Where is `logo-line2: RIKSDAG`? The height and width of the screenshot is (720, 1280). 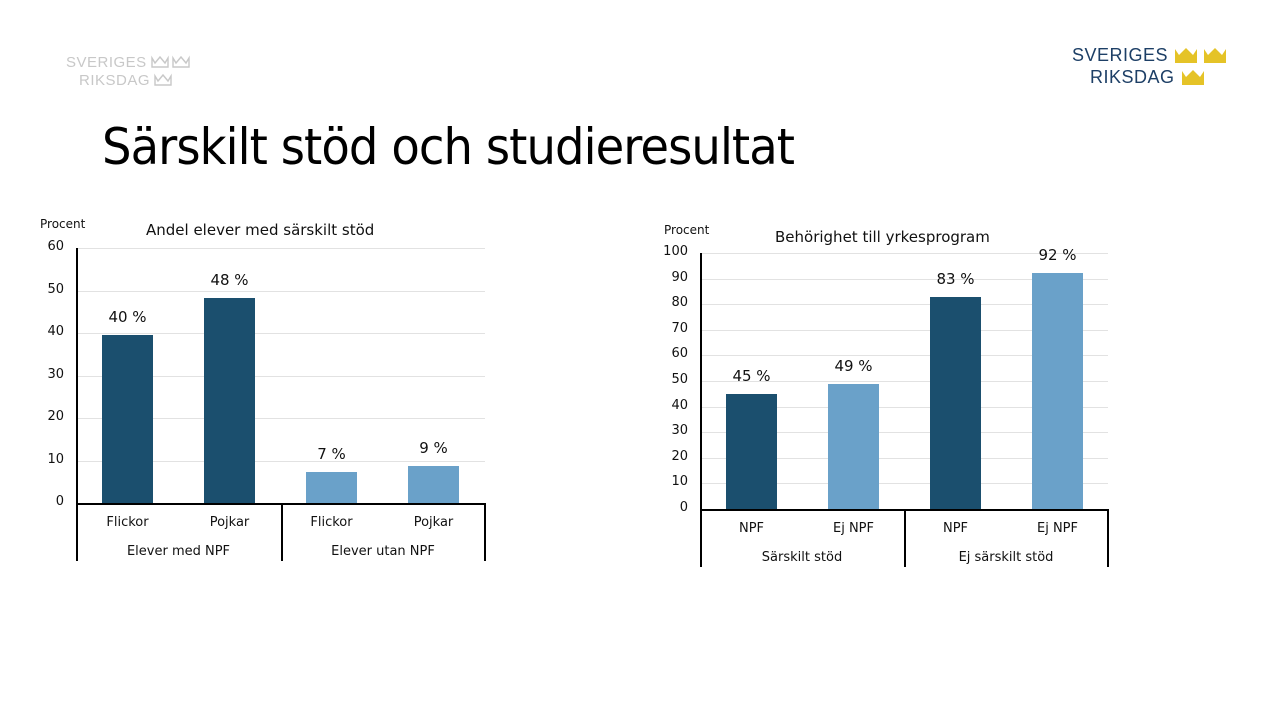 logo-line2: RIKSDAG is located at coordinates (1132, 77).